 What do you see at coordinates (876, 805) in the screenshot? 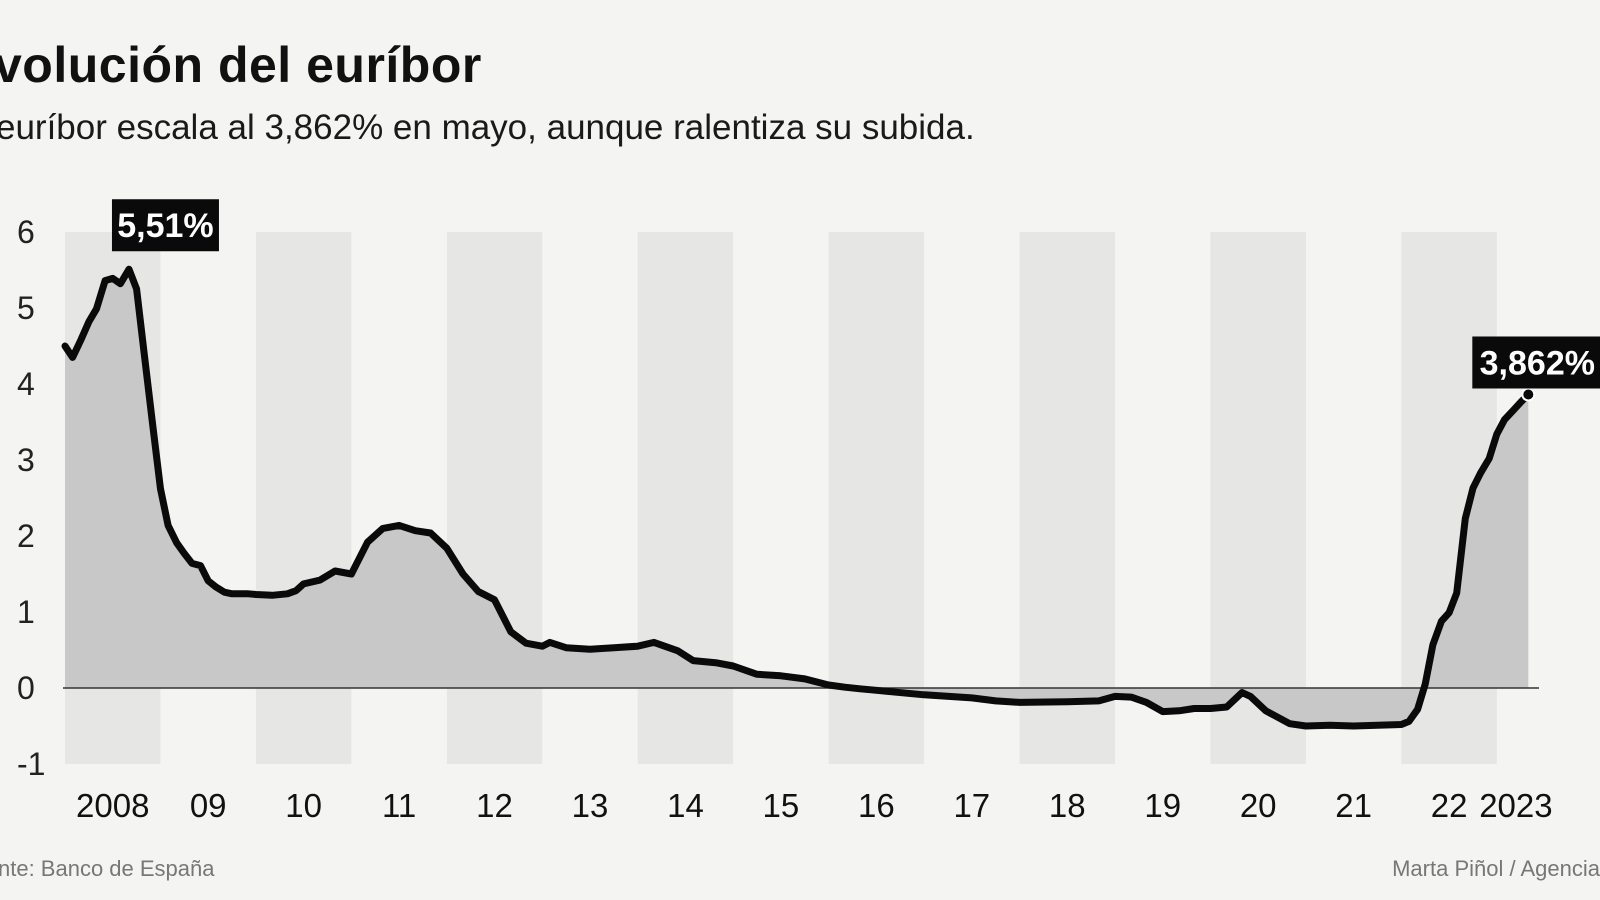
I see `x-tick-label: 16` at bounding box center [876, 805].